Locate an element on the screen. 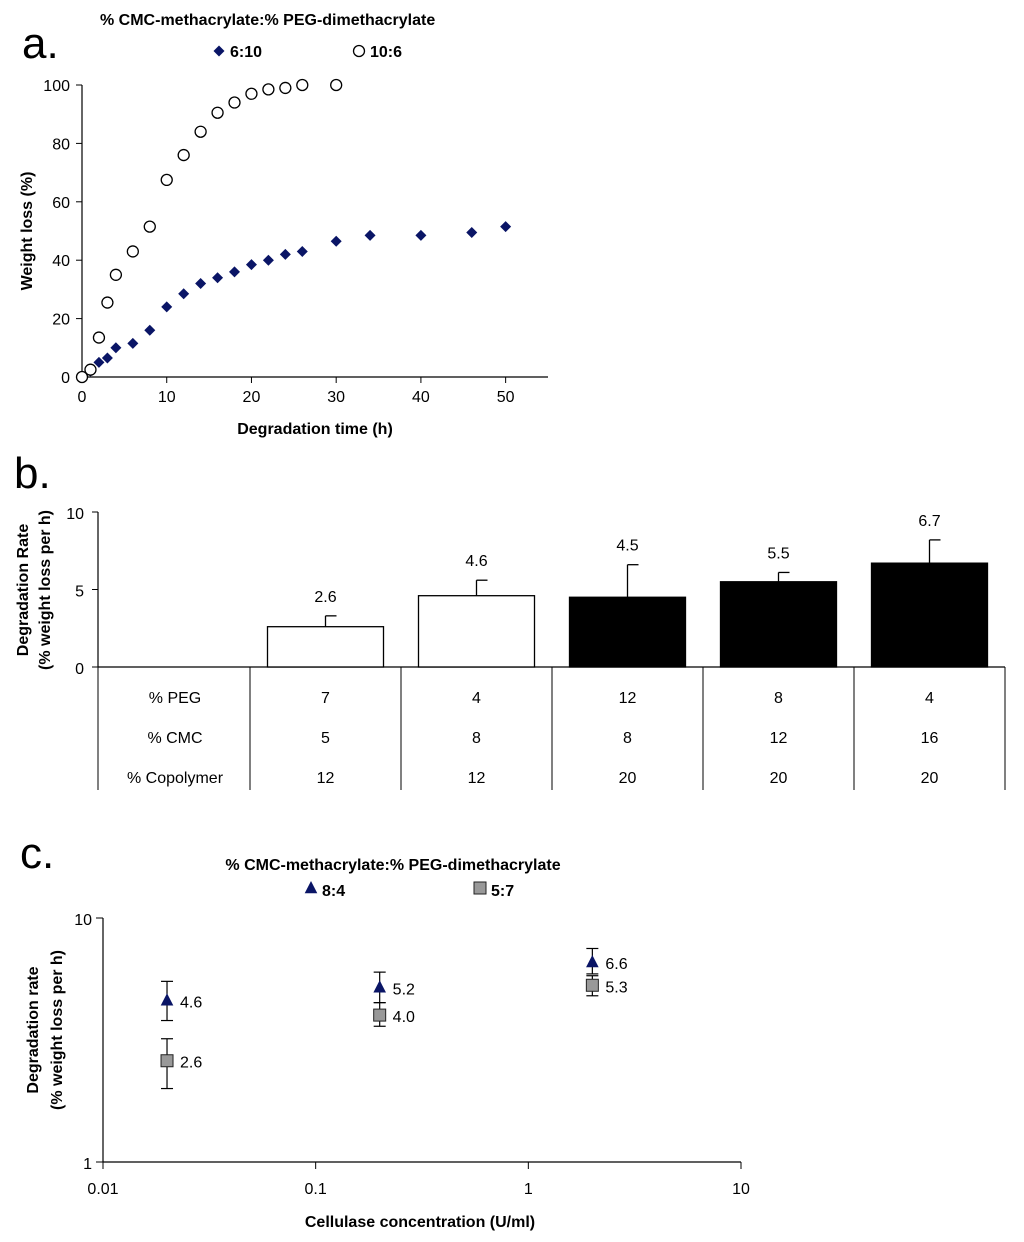 This screenshot has height=1242, width=1024. panel-a-y-label: Weight loss (%) is located at coordinates (27, 231).